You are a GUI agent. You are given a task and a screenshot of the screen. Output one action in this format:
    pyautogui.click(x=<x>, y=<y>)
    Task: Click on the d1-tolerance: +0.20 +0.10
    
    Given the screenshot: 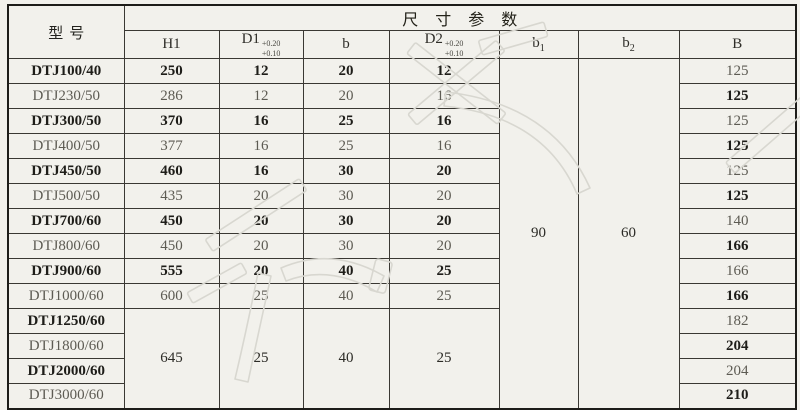 What is the action you would take?
    pyautogui.click(x=271, y=48)
    